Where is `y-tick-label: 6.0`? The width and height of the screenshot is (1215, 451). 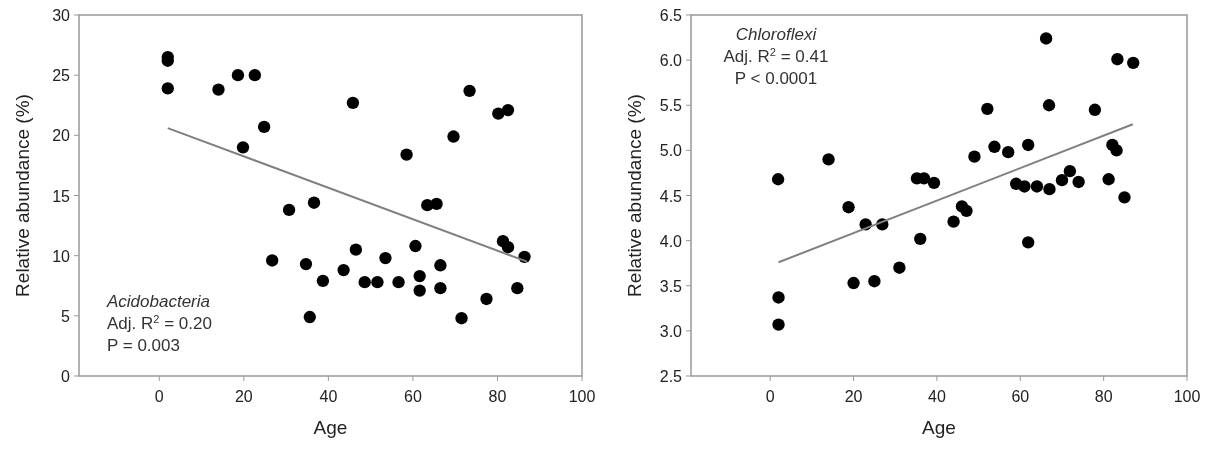
y-tick-label: 6.0 is located at coordinates (671, 61).